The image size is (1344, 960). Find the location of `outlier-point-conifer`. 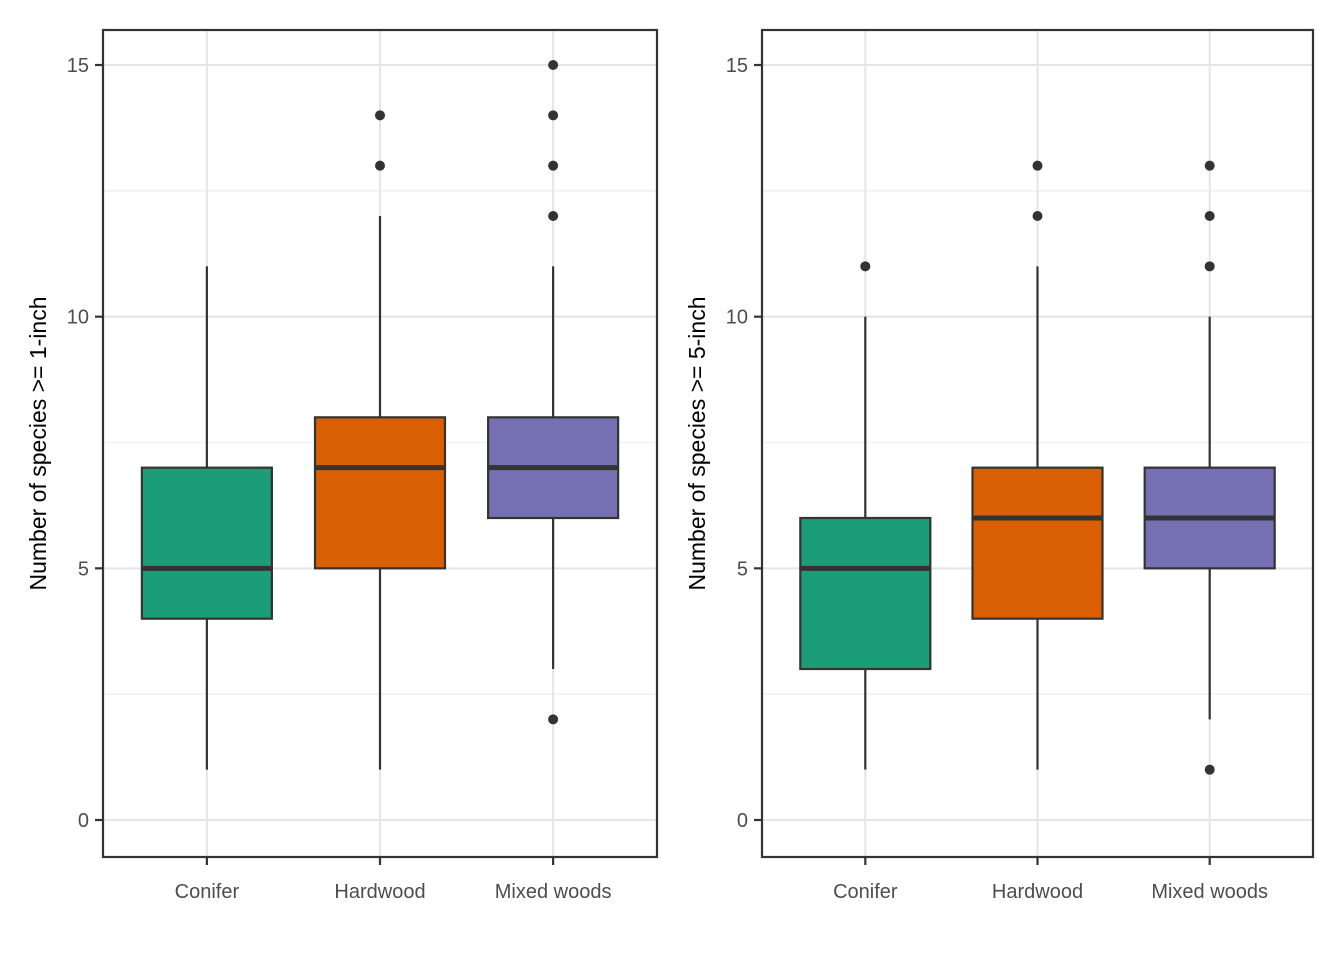

outlier-point-conifer is located at coordinates (865, 266).